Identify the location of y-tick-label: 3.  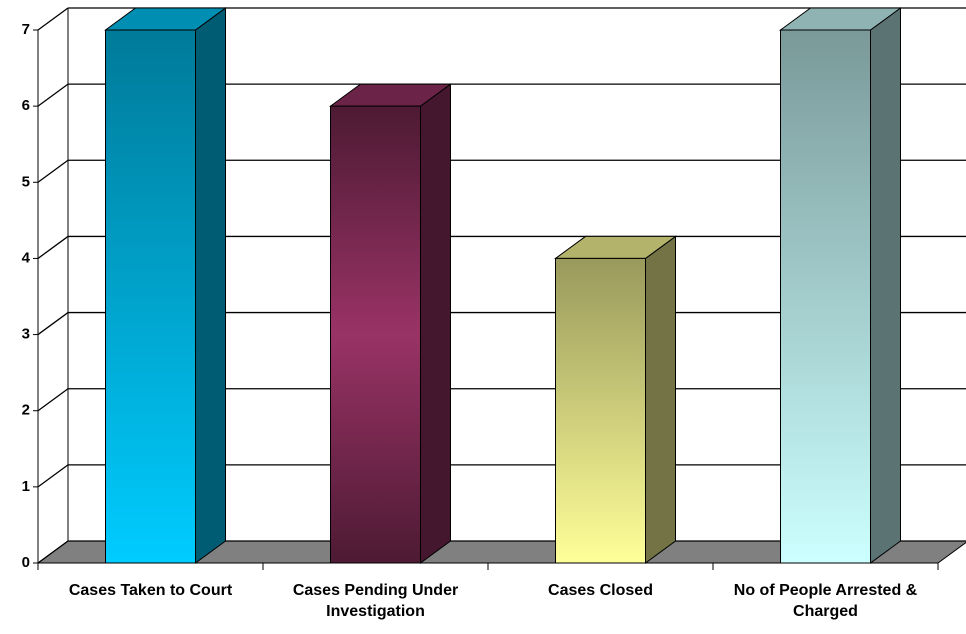
(26, 334).